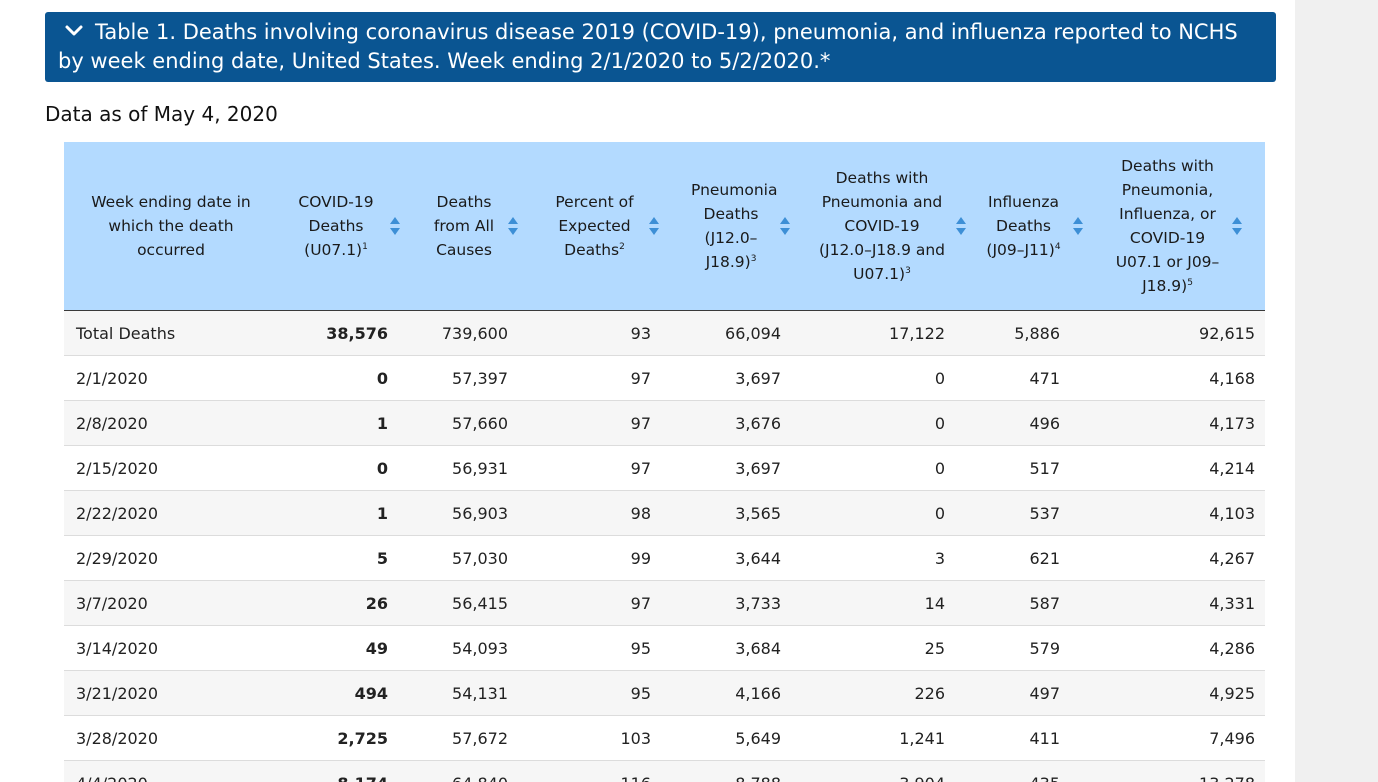  Describe the element at coordinates (346, 693) in the screenshot. I see `table-cell: 494` at that location.